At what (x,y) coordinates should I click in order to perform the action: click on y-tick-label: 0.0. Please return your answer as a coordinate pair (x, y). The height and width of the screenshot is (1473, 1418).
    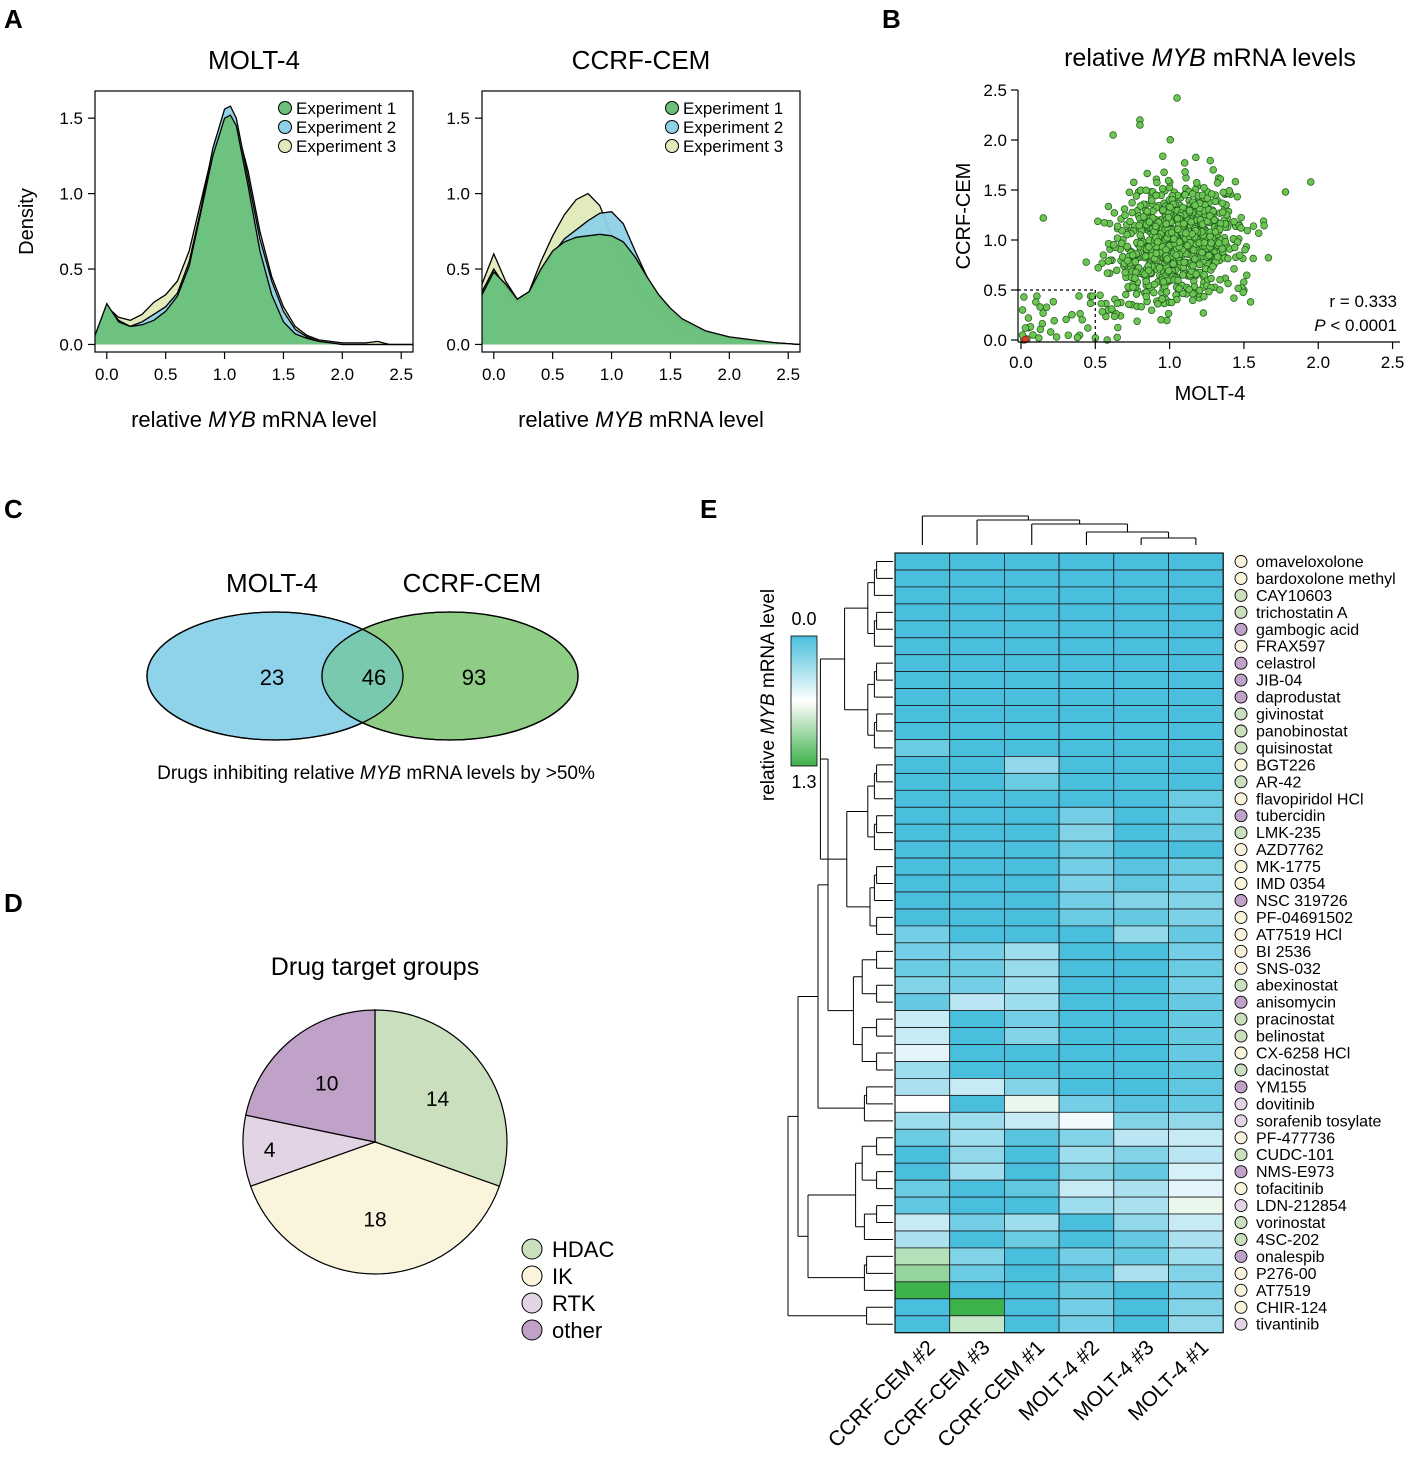
    Looking at the image, I should click on (995, 340).